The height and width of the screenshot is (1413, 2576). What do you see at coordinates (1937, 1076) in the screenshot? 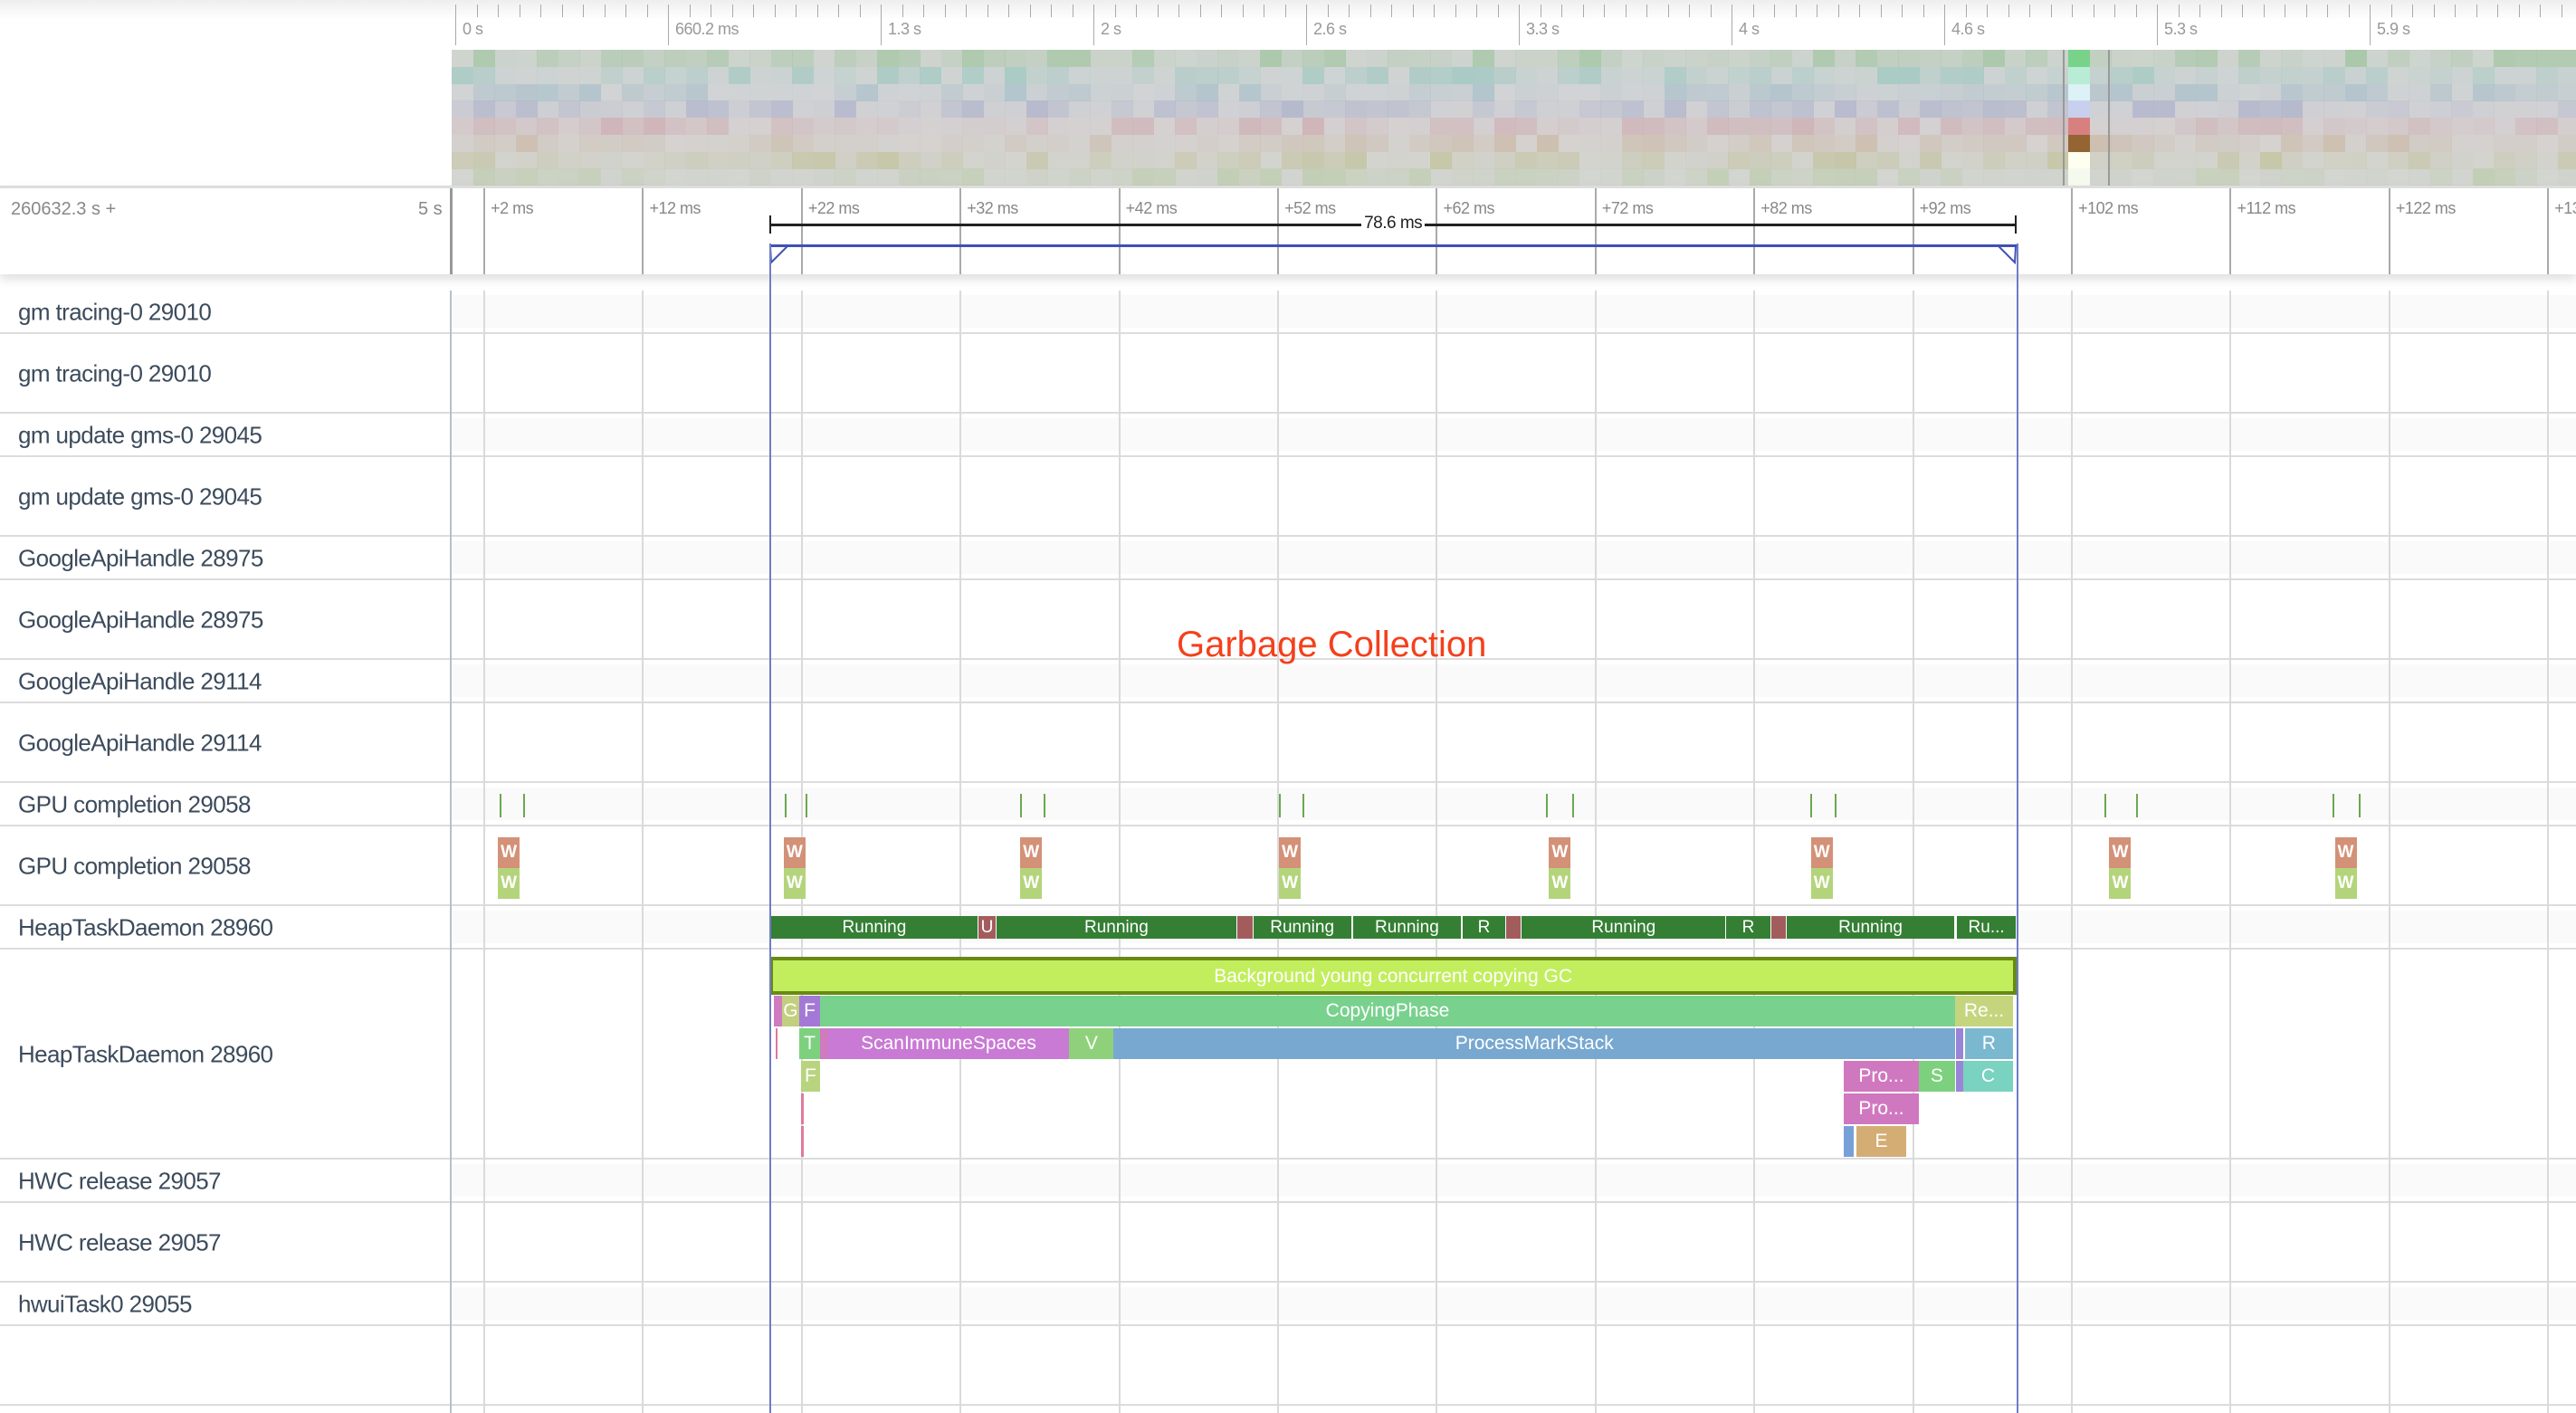
I see `trace-slice: S` at bounding box center [1937, 1076].